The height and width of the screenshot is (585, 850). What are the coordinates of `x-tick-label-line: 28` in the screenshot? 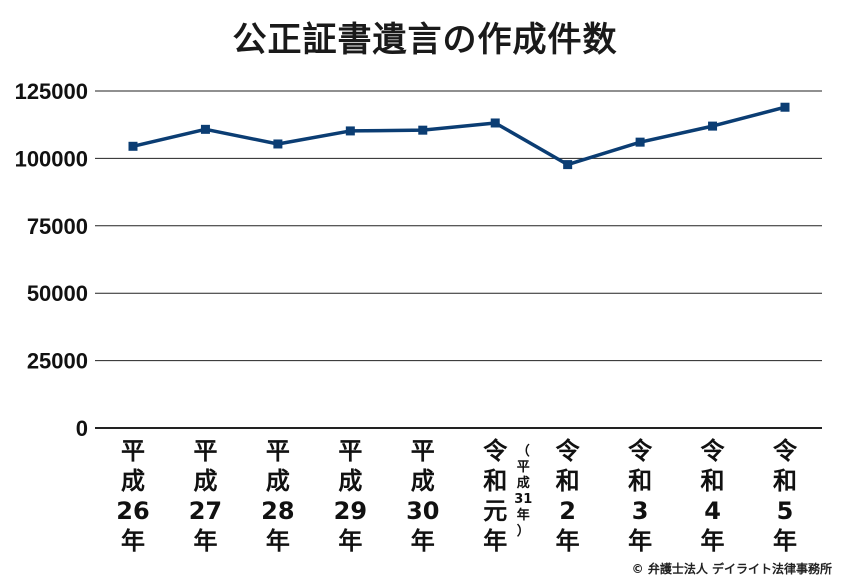 It's located at (278, 511).